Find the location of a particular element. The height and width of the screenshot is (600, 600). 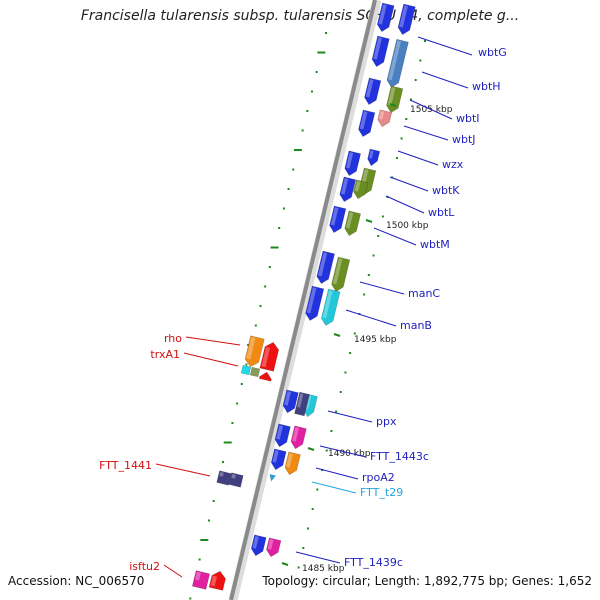

gene-label-FTT_t29: FTT_t29 is located at coordinates (381, 492).